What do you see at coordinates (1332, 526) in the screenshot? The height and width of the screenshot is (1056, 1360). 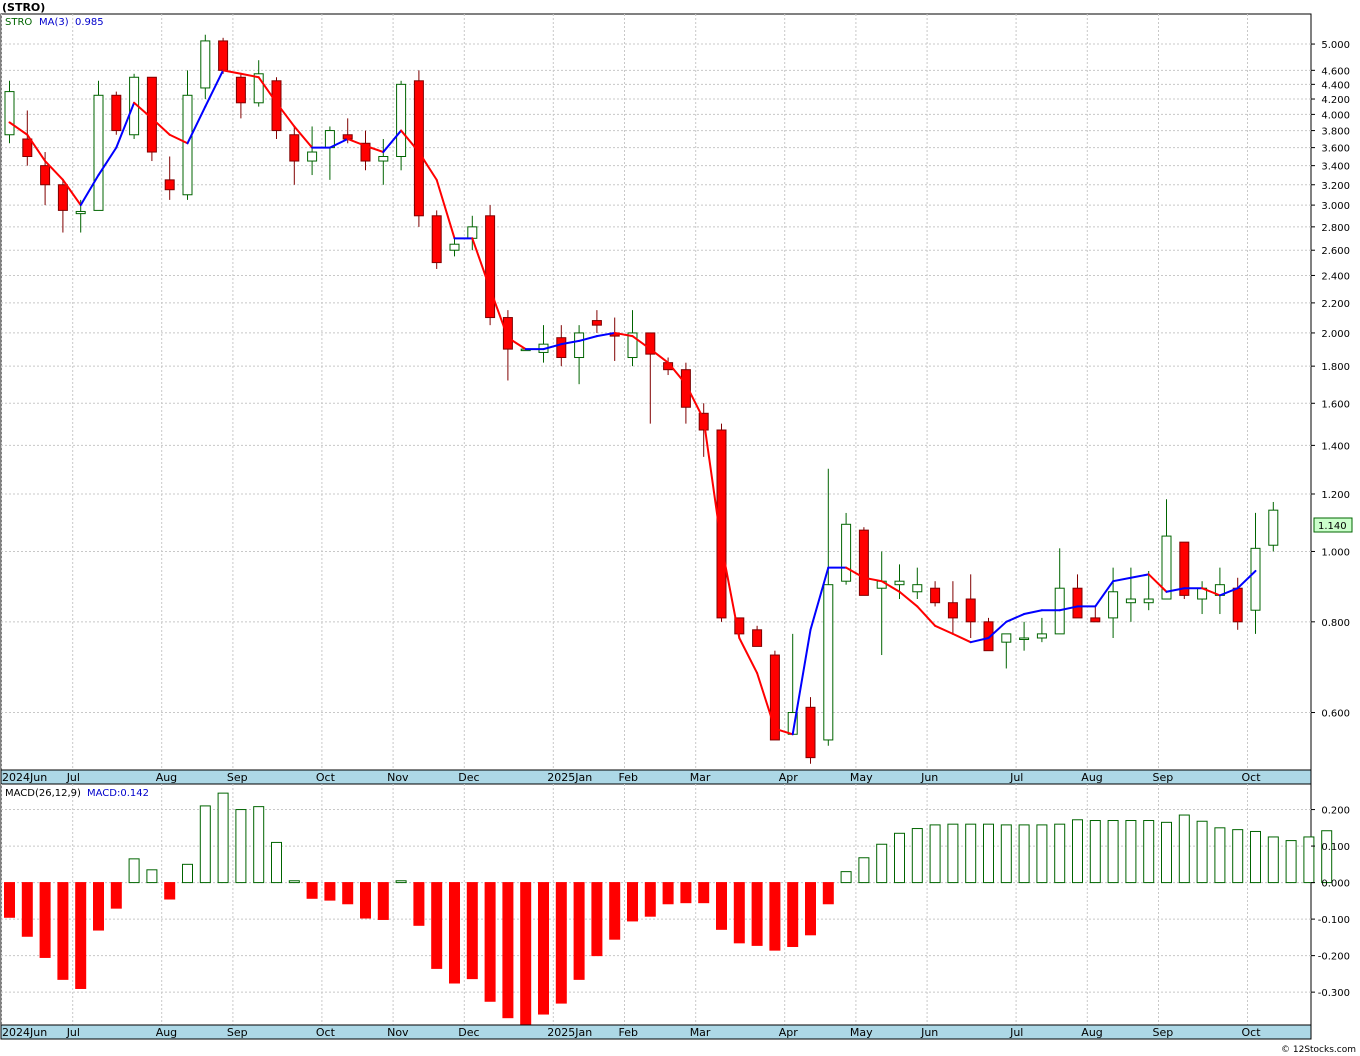 I see `current-price-label: 1.140` at bounding box center [1332, 526].